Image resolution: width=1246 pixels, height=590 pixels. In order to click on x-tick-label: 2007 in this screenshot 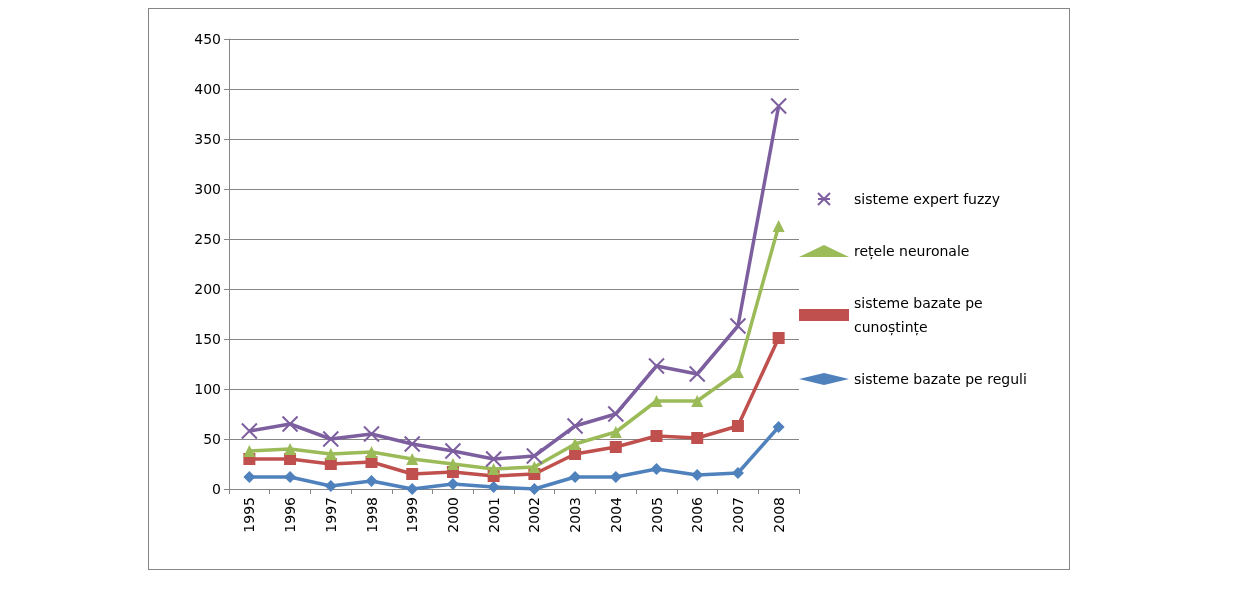, I will do `click(737, 515)`.